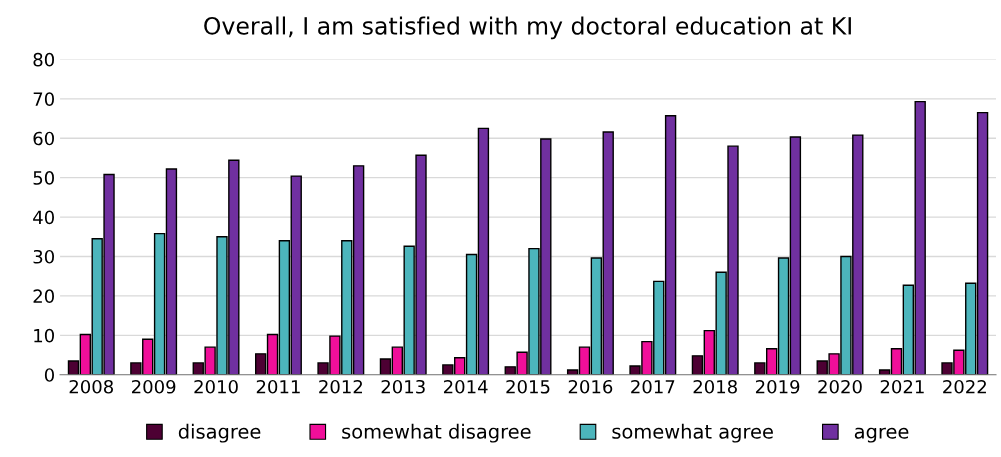 The width and height of the screenshot is (1001, 457). I want to click on legend-label: agree, so click(881, 435).